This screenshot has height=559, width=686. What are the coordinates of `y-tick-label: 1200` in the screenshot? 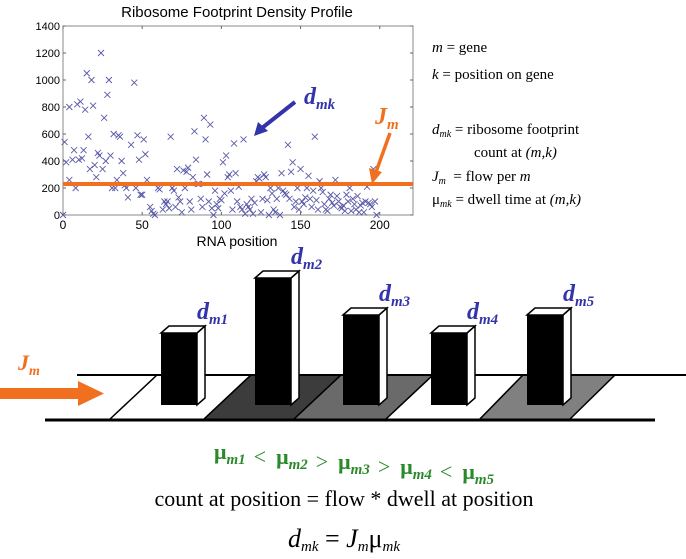 It's located at (48, 54).